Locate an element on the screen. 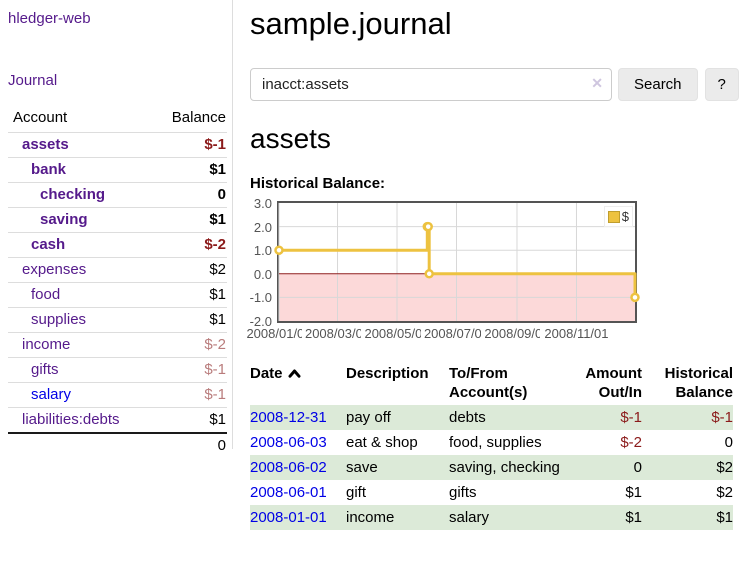 The image size is (742, 582). register-row: 2008-06-01 gift gifts $1 $2 is located at coordinates (491, 492).